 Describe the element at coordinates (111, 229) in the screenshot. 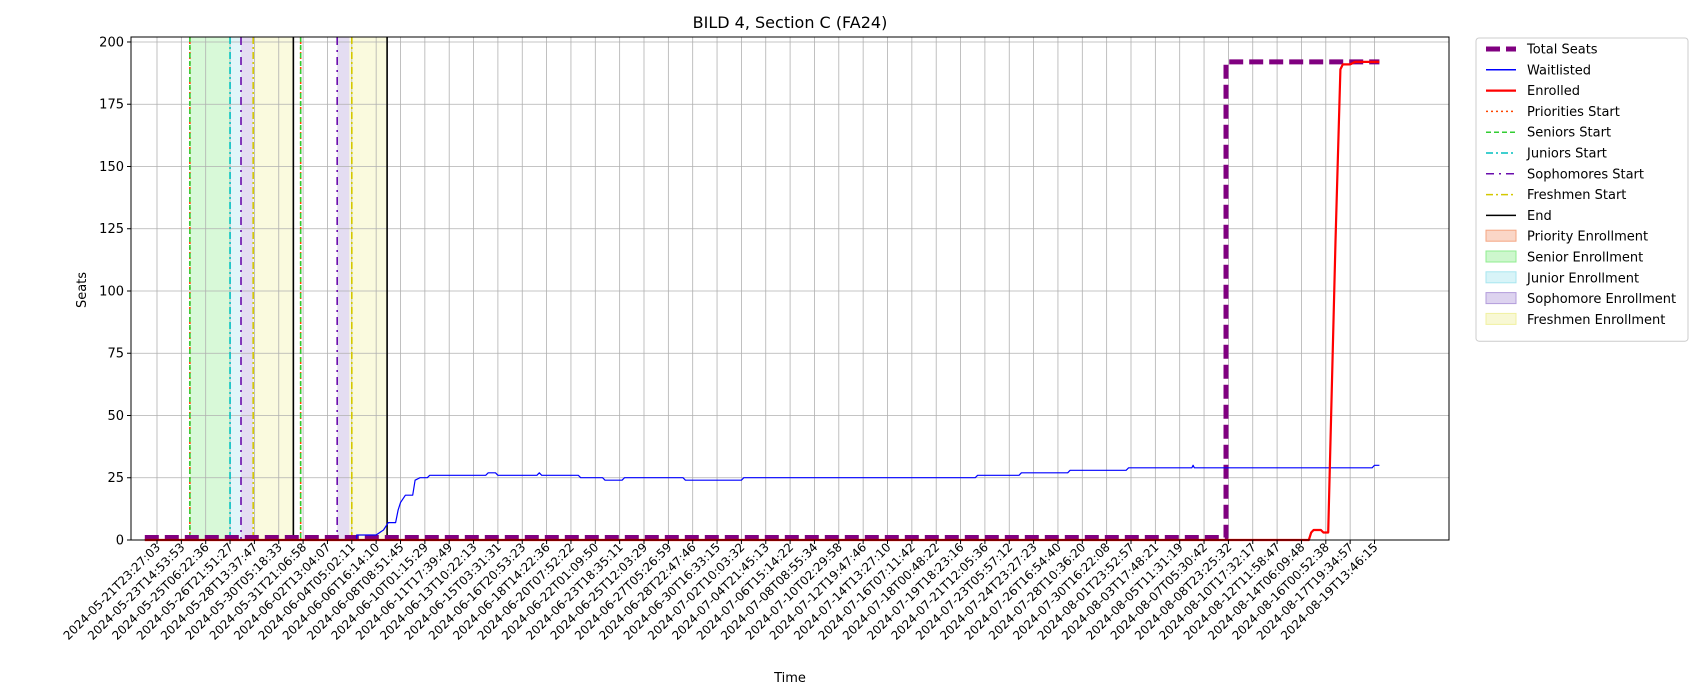

I see `y-tick-label: 125` at that location.